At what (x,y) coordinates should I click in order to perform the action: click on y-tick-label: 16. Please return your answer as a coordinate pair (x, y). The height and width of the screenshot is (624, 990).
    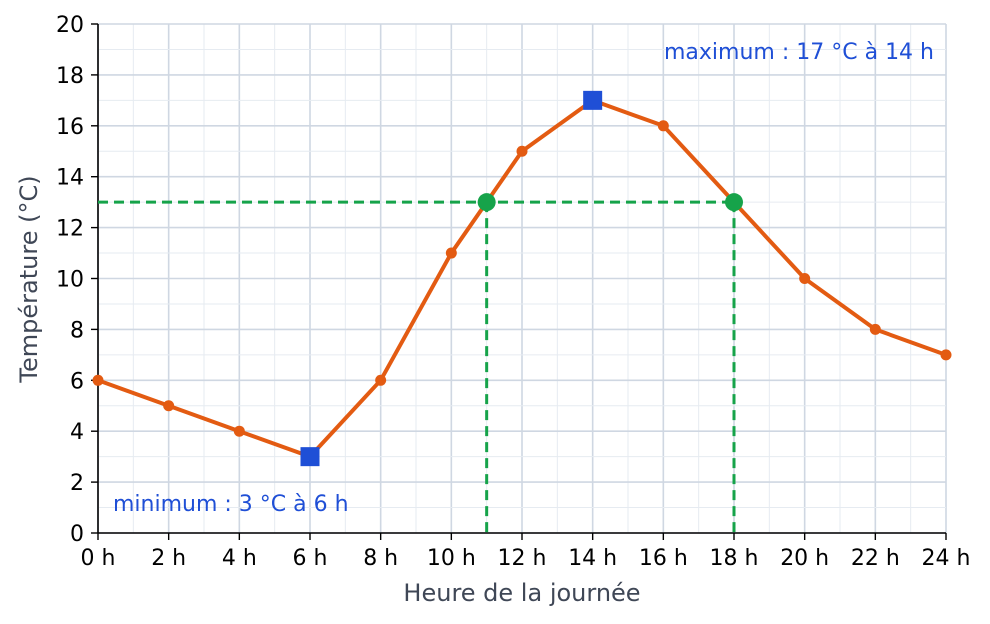
    Looking at the image, I should click on (70, 127).